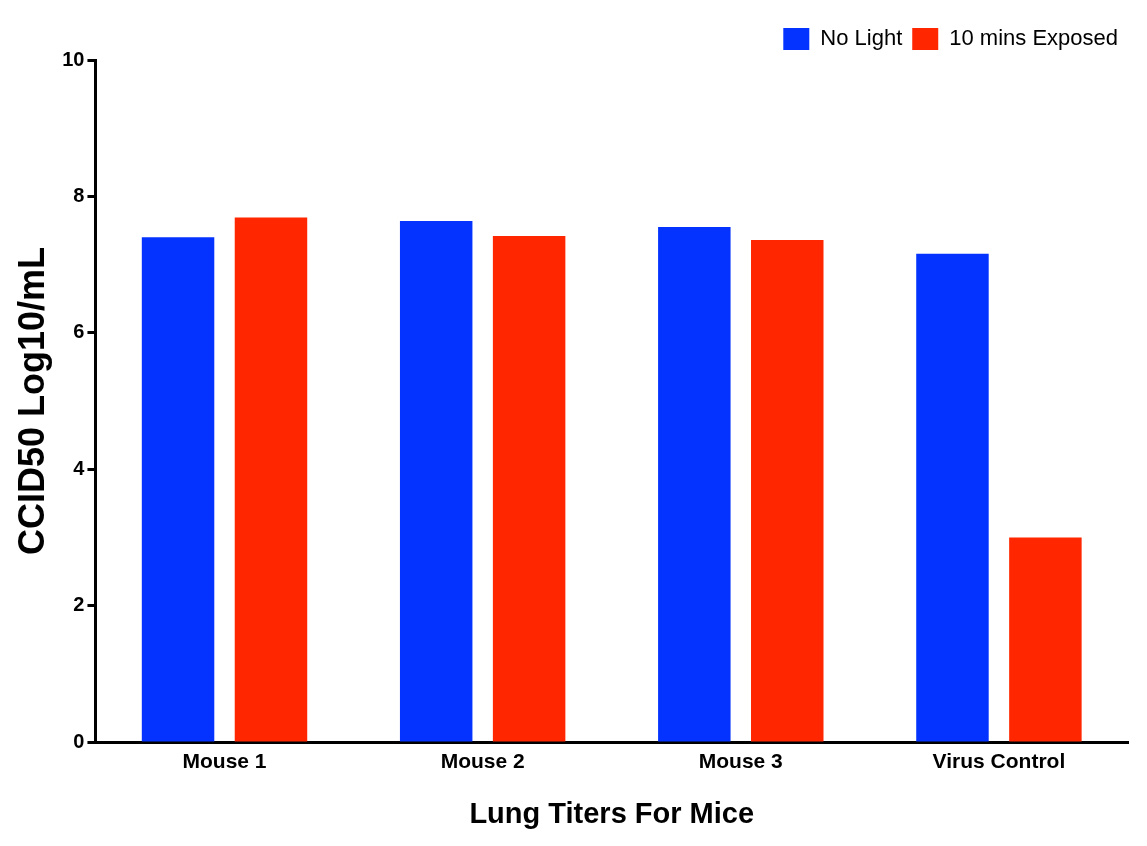 The width and height of the screenshot is (1147, 846). What do you see at coordinates (79, 467) in the screenshot?
I see `y-tick-label: 4` at bounding box center [79, 467].